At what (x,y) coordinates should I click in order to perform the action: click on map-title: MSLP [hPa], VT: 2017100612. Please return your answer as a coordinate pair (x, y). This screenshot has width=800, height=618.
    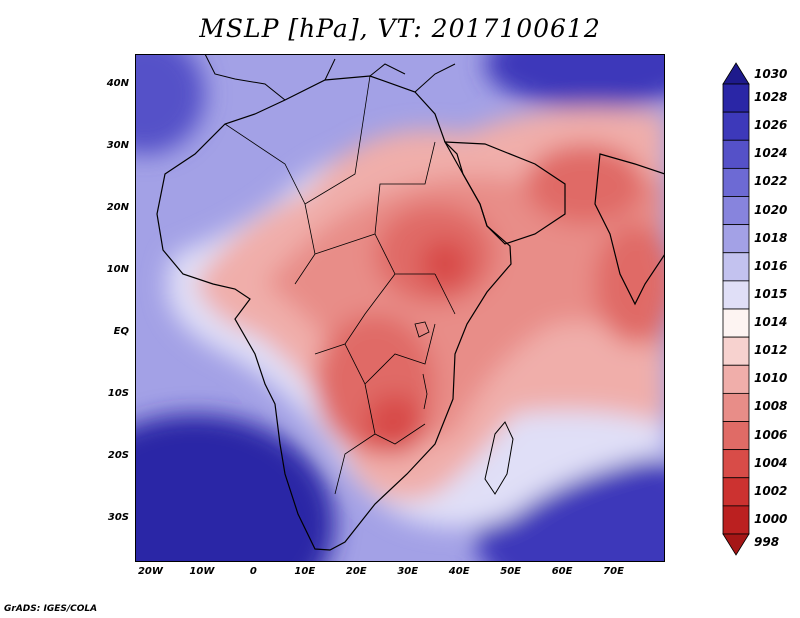
    Looking at the image, I should click on (400, 28).